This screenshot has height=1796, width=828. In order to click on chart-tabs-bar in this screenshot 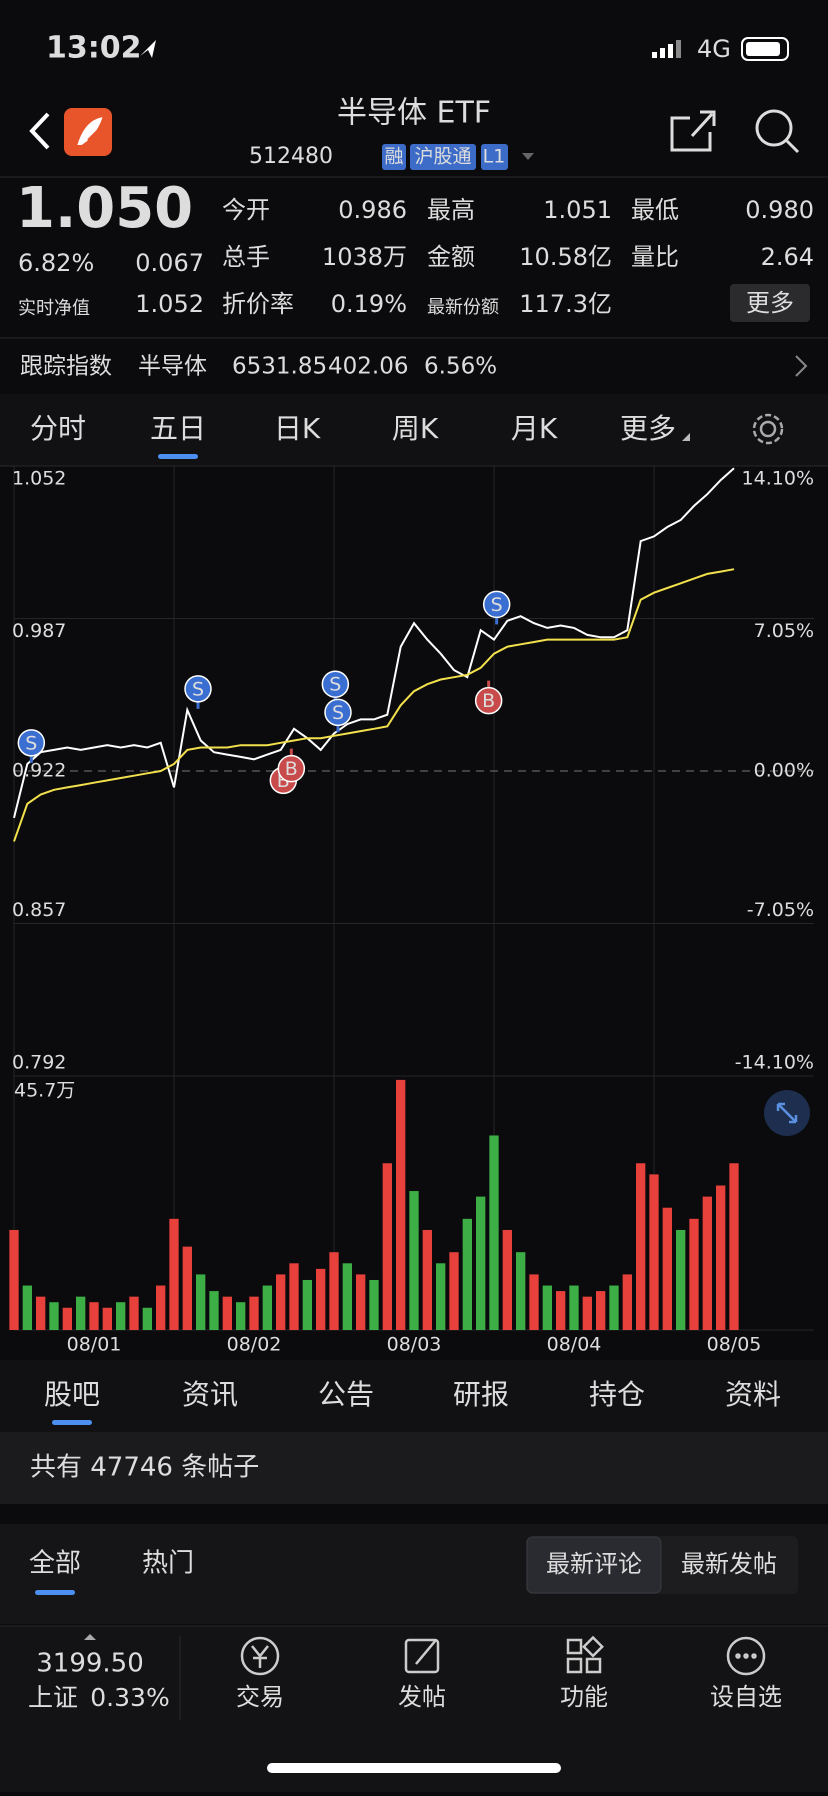, I will do `click(414, 430)`.